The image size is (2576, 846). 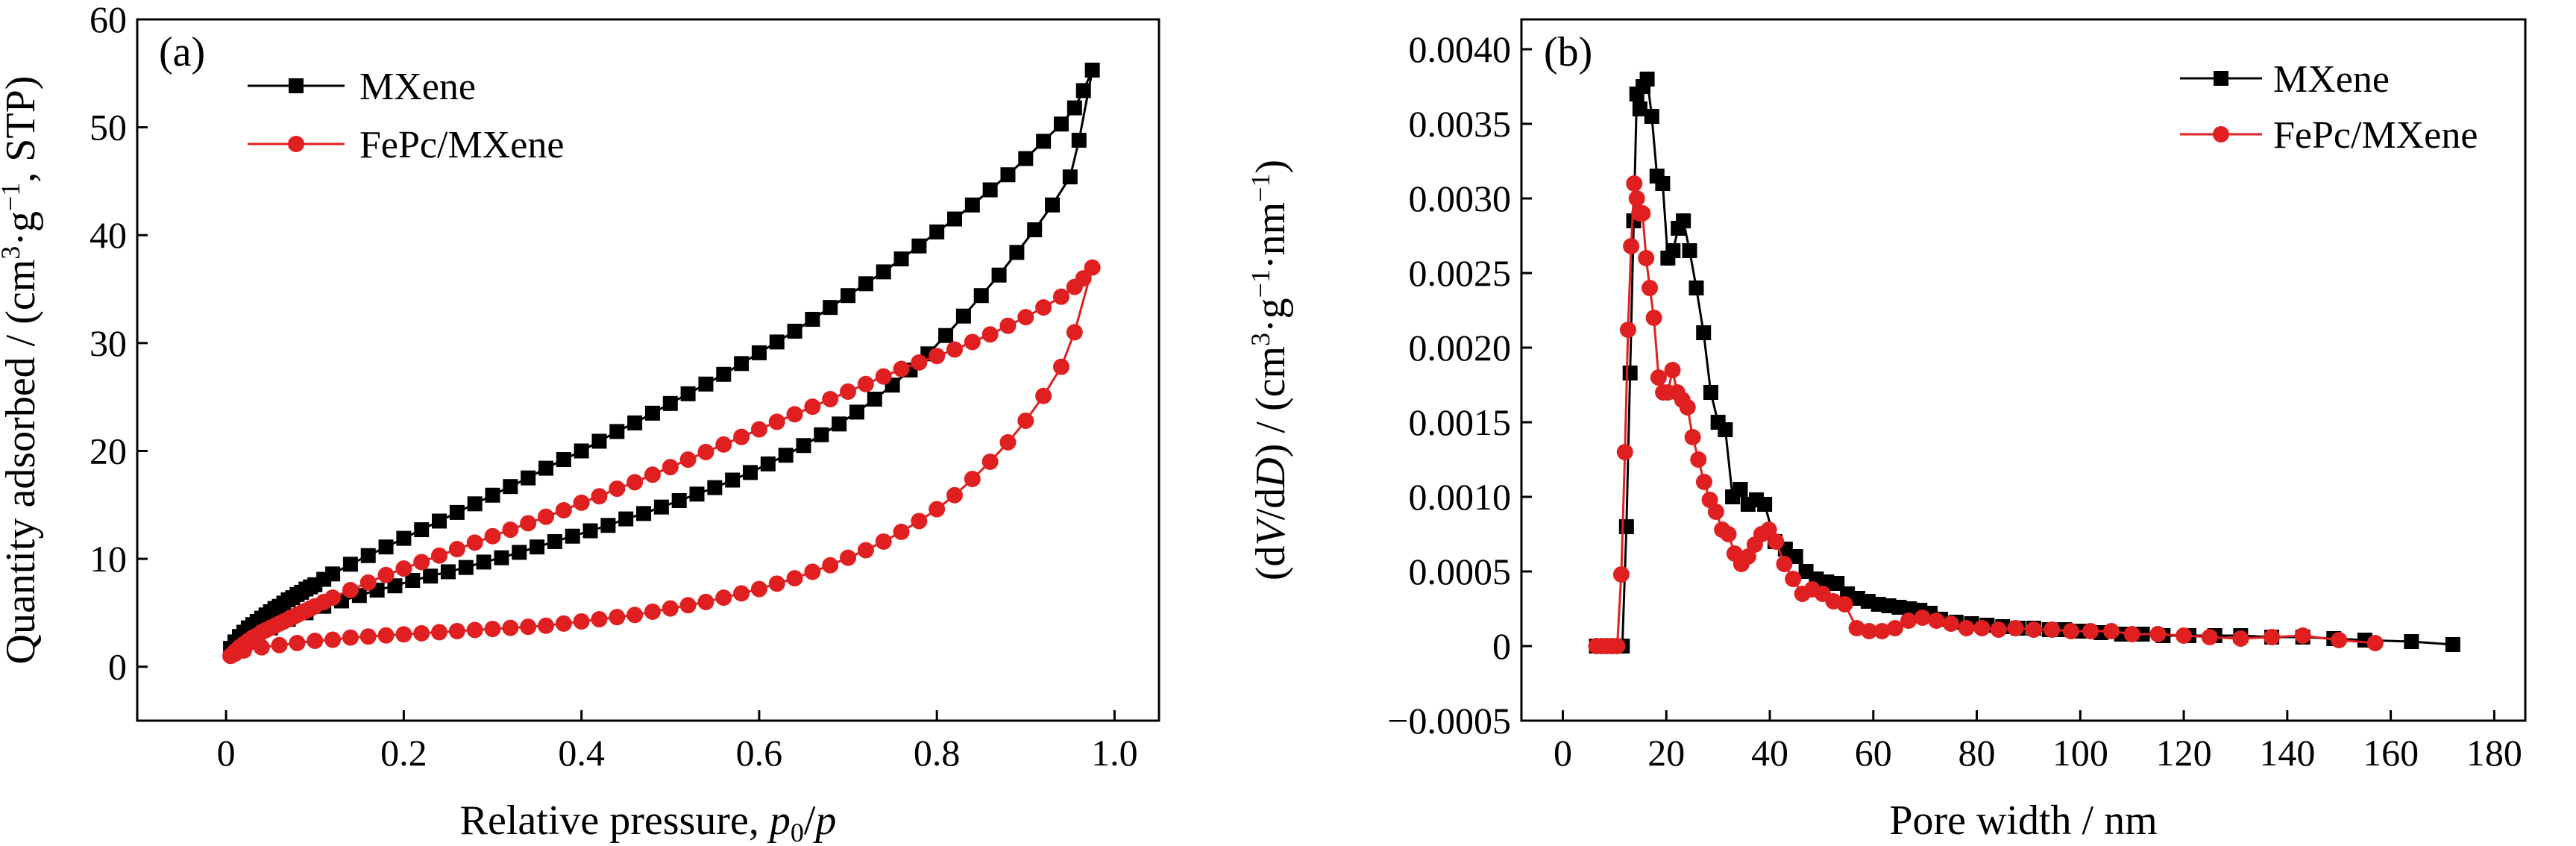 I want to click on panel-a-x-label-slash: /, so click(x=810, y=821).